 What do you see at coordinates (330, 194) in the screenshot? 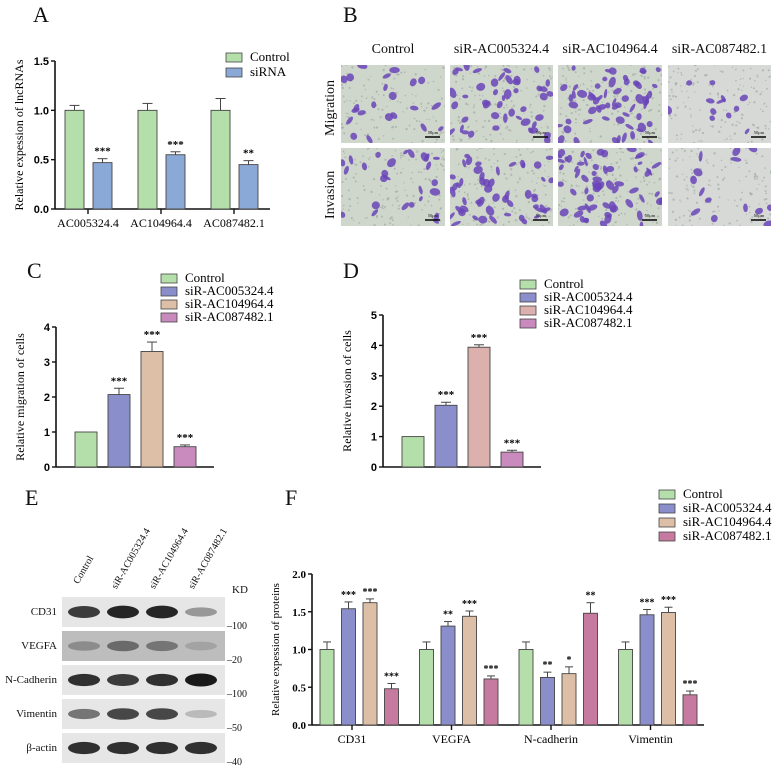
I see `row-label: Invasion` at bounding box center [330, 194].